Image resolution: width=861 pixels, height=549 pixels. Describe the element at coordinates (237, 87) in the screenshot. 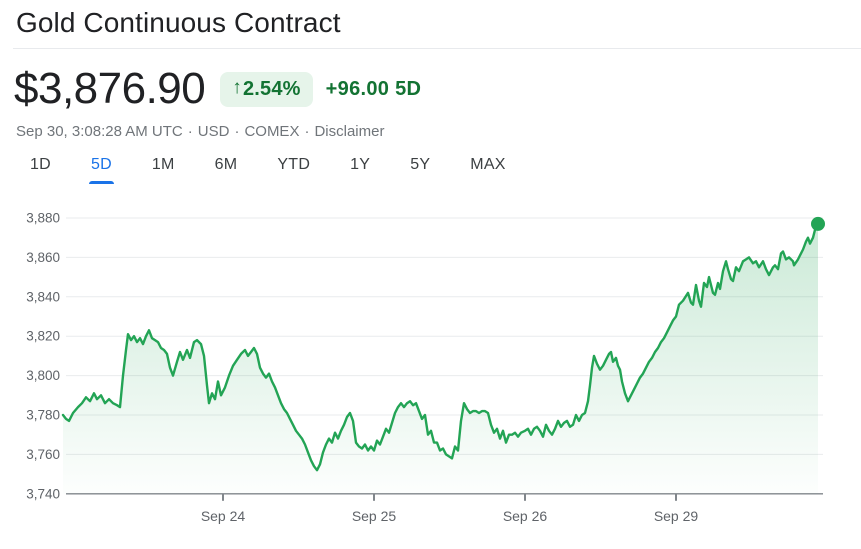

I see `arrow-up-icon: ↑` at that location.